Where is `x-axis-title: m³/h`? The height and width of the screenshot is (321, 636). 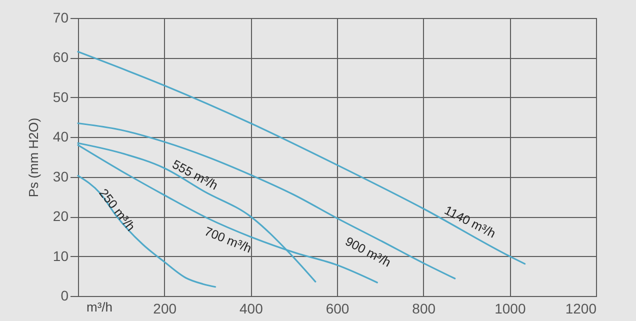 x-axis-title: m³/h is located at coordinates (99, 307).